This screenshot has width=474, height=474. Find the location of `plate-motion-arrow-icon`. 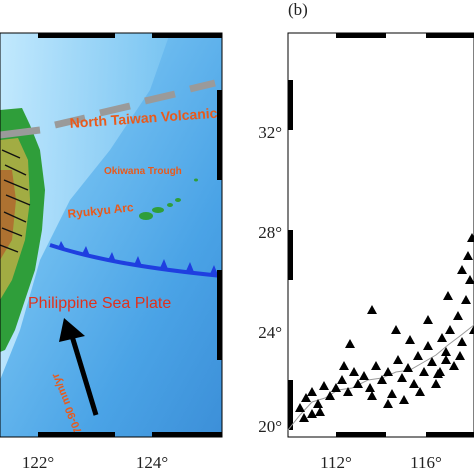

plate-motion-arrow-icon is located at coordinates (79, 367).